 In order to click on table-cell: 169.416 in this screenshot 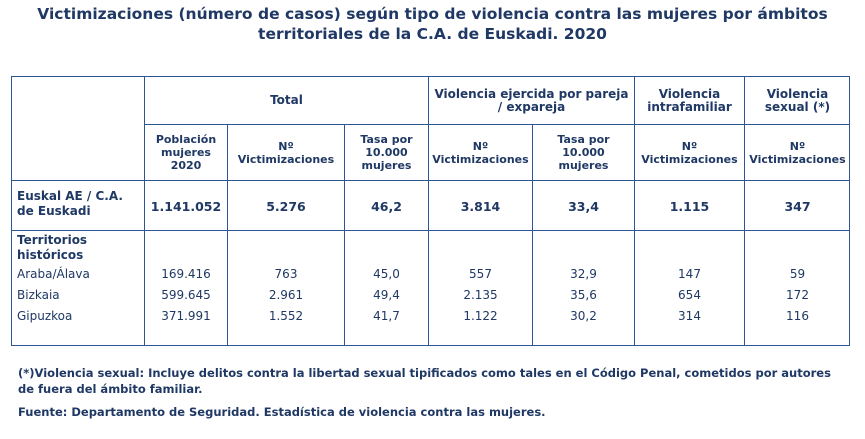, I will do `click(186, 274)`.